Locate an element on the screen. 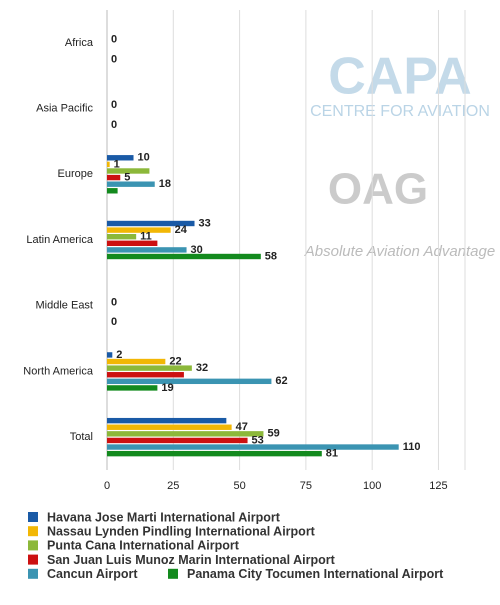 This screenshot has width=500, height=605. data-label: 58 is located at coordinates (271, 256).